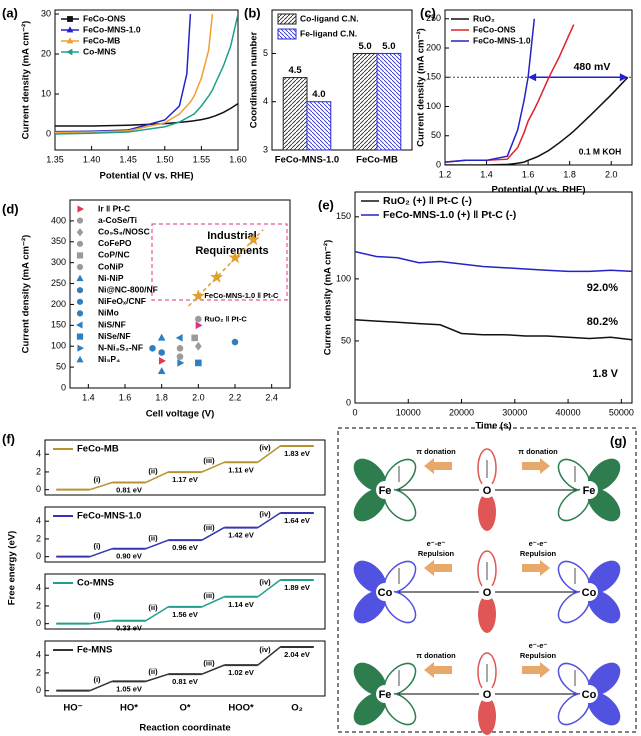 This screenshot has height=736, width=641. What do you see at coordinates (225, 318) in the screenshot?
I see `point-label: RuO₂ ‖ Pt-C` at bounding box center [225, 318].